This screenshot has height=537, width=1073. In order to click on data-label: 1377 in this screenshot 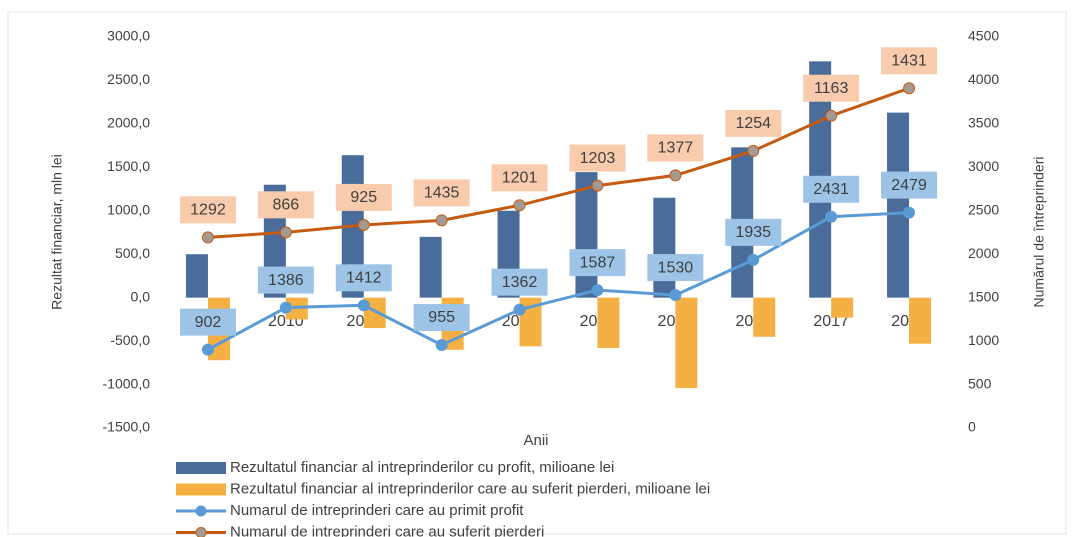, I will do `click(675, 148)`.